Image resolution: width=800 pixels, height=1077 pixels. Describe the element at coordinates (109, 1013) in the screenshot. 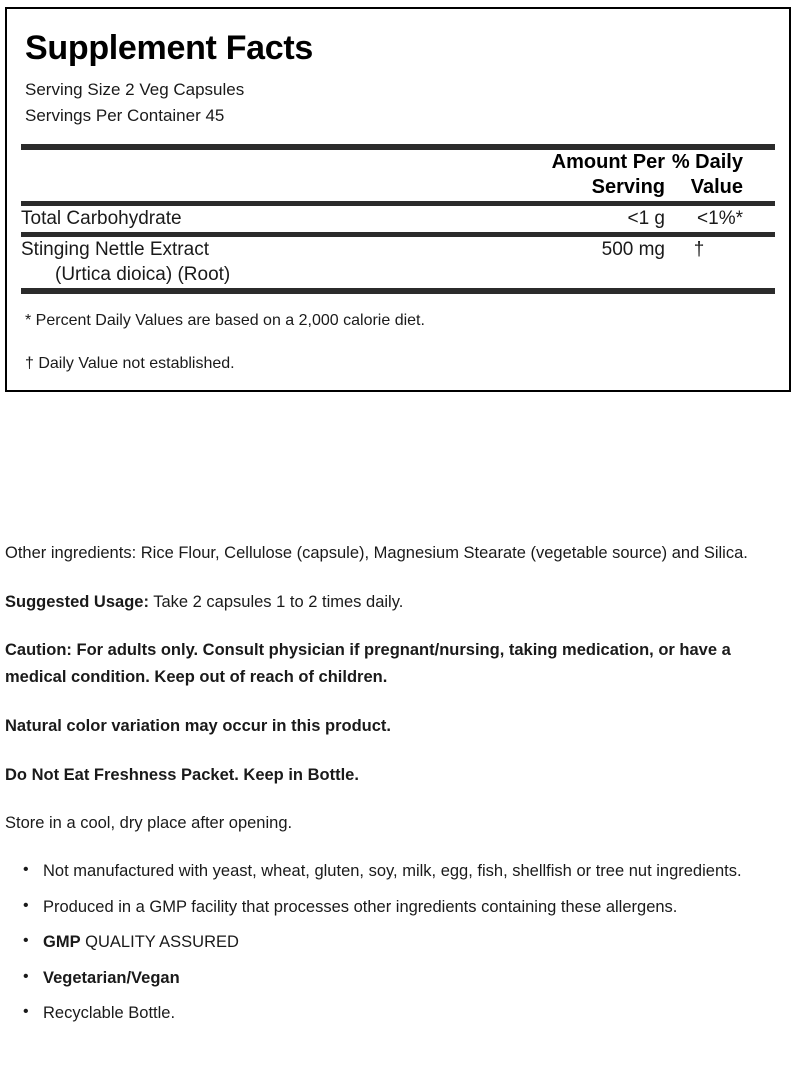

I see `list-item-text: Recyclable Bottle.` at that location.